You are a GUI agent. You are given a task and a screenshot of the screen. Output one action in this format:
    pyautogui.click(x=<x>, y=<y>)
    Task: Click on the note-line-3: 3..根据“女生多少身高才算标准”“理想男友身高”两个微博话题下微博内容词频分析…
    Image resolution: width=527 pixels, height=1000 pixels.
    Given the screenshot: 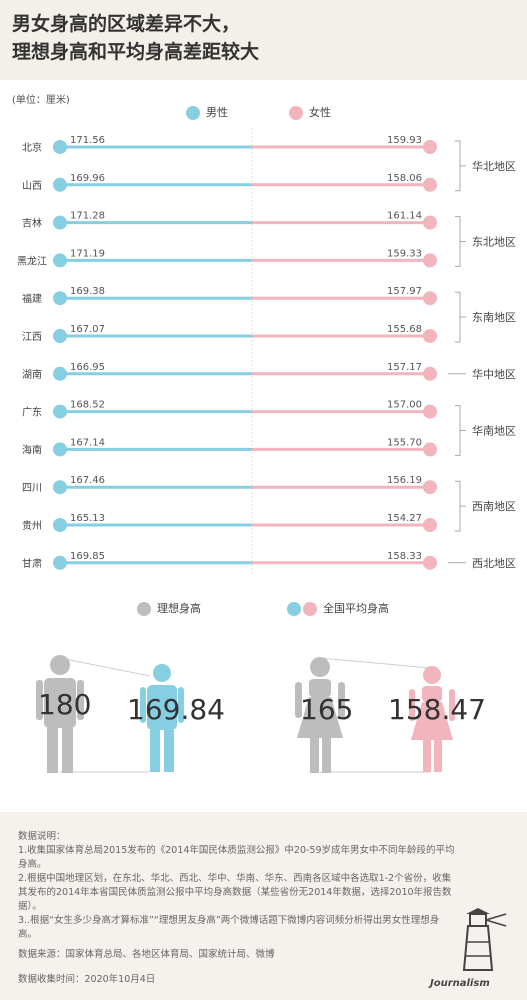 What is the action you would take?
    pyautogui.click(x=229, y=927)
    